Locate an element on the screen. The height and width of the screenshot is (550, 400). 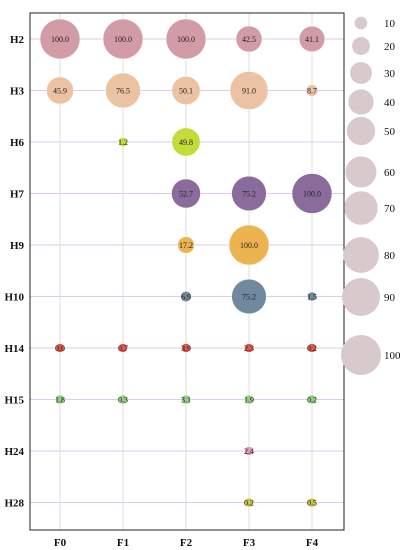
bubble-h14-f3 is located at coordinates (249, 348).